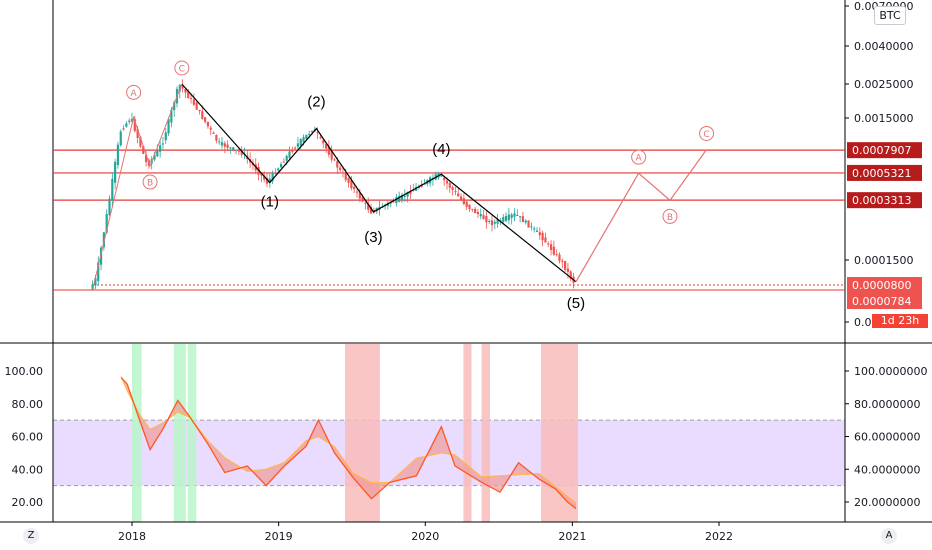 The height and width of the screenshot is (550, 932). Describe the element at coordinates (884, 150) in the screenshot. I see `level-tag-bg` at that location.